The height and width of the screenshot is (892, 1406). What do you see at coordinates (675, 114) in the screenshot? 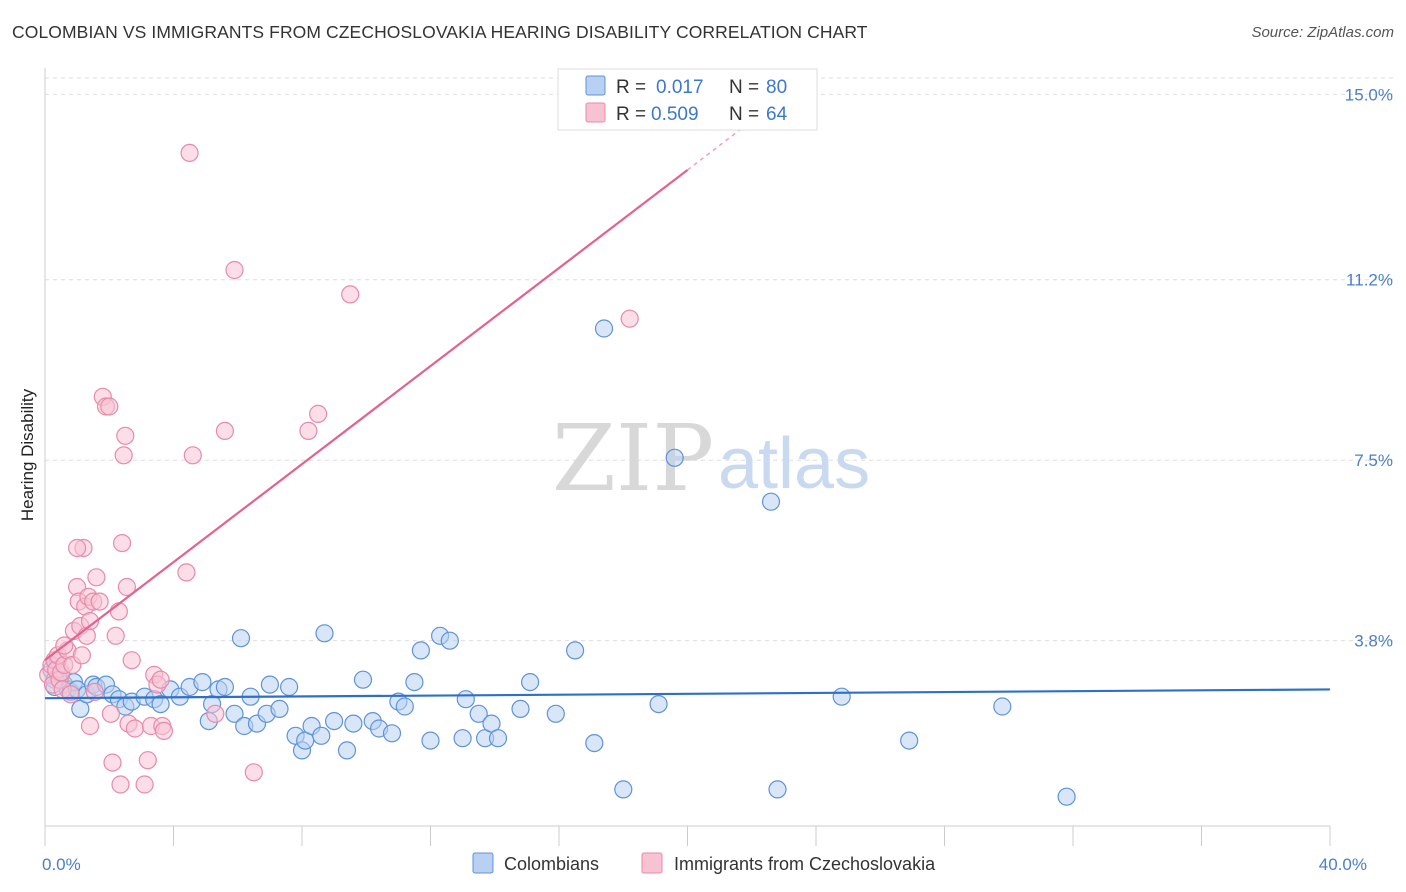
I see `legend-r-value-czechoslovakia: 0.509` at bounding box center [675, 114].